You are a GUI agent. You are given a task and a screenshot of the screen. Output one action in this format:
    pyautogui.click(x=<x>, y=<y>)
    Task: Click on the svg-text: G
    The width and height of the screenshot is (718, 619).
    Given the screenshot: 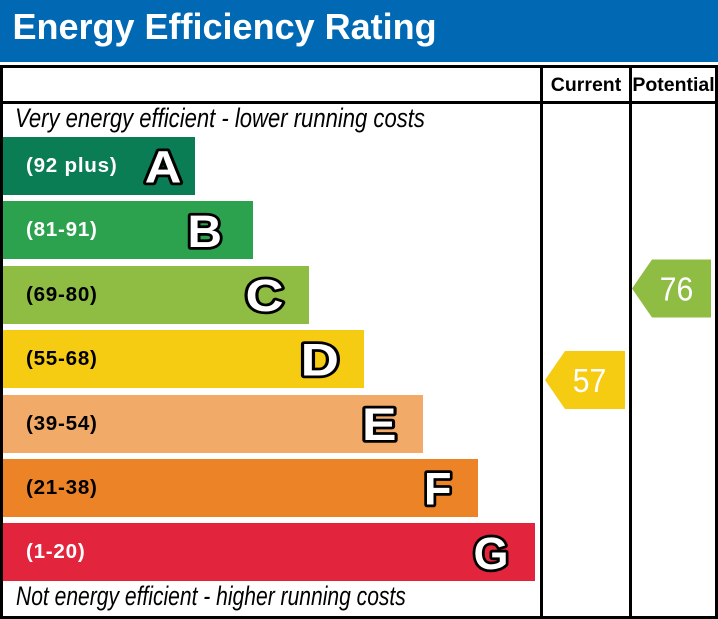 What is the action you would take?
    pyautogui.click(x=490, y=553)
    